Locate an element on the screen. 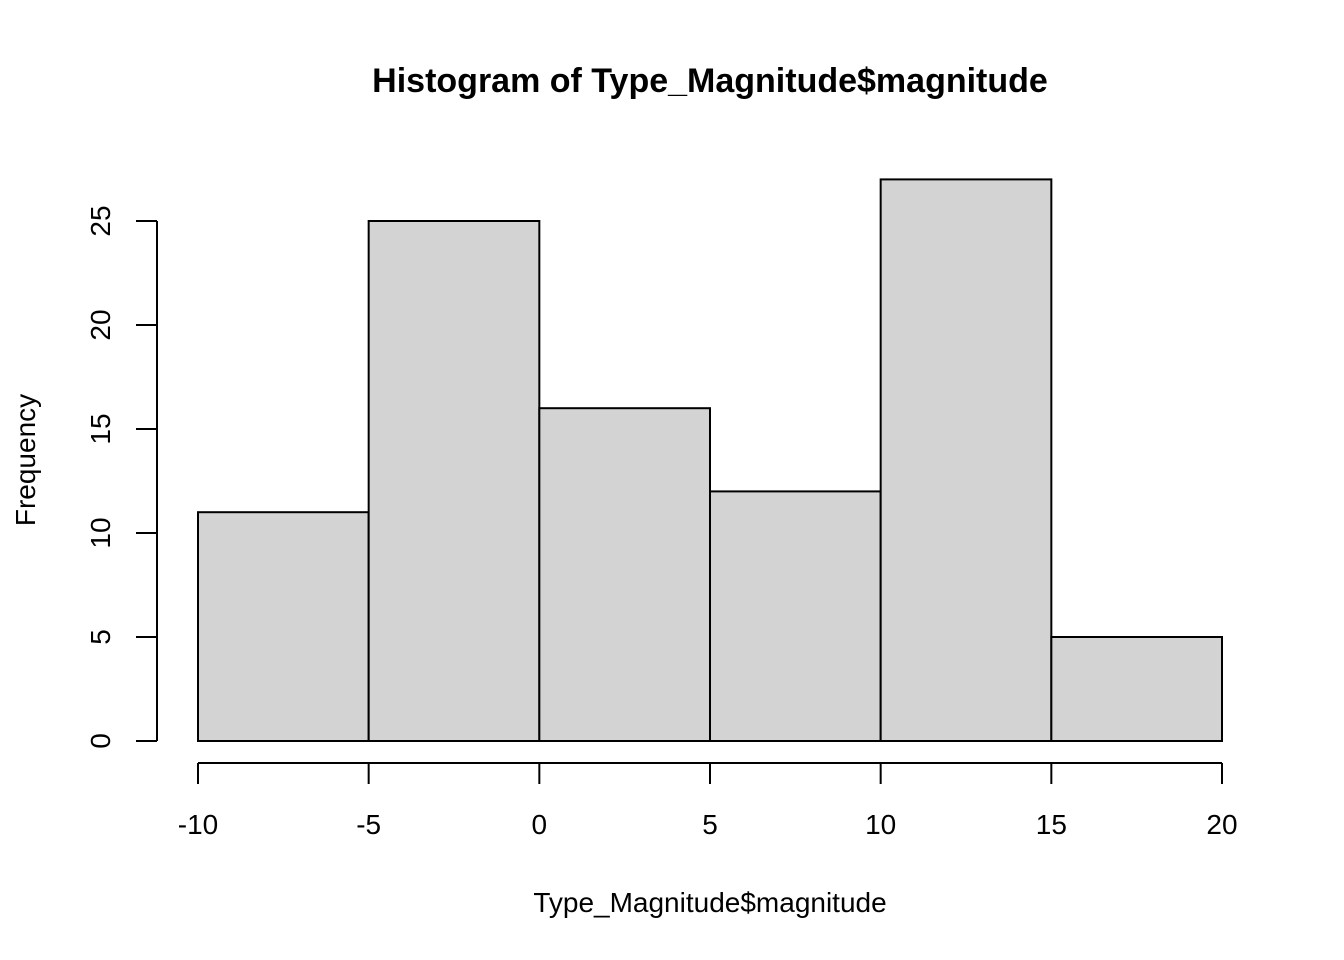 Image resolution: width=1344 pixels, height=960 pixels. chart-title: Histogram of Type_Magnitude$magnitude is located at coordinates (710, 81).